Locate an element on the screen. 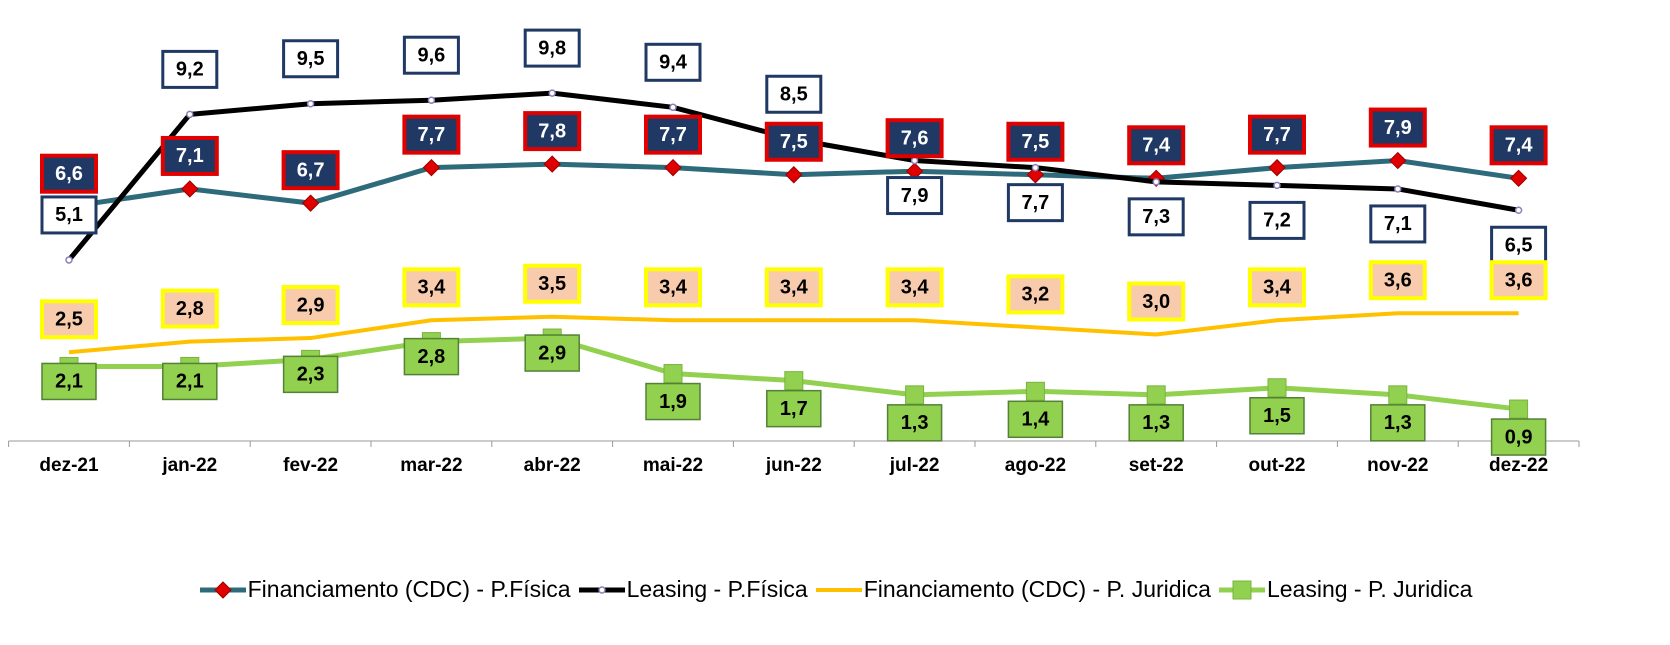  data-label: 2,3 is located at coordinates (311, 375).